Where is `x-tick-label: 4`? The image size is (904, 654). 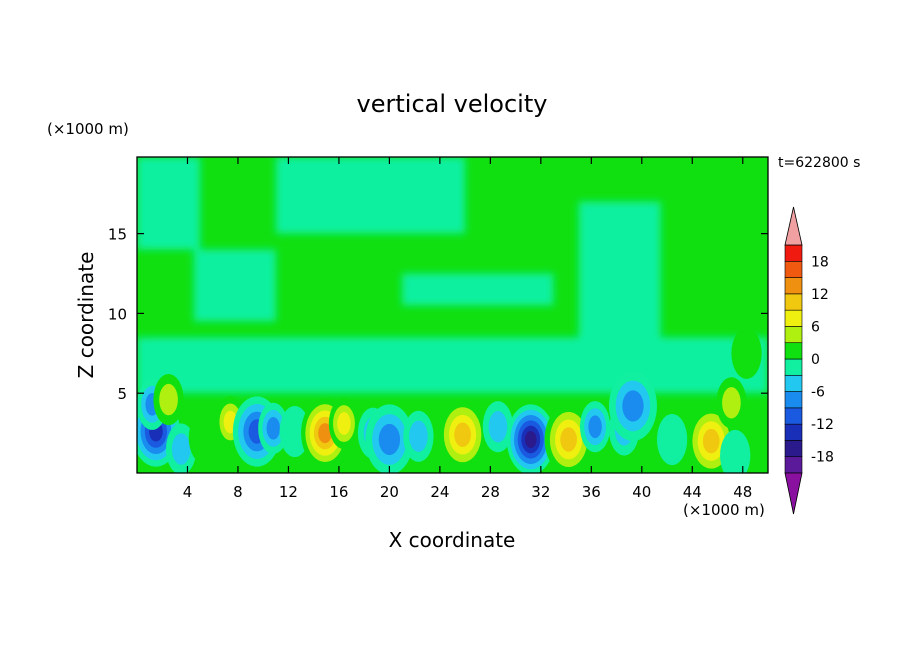
x-tick-label: 4 is located at coordinates (188, 492).